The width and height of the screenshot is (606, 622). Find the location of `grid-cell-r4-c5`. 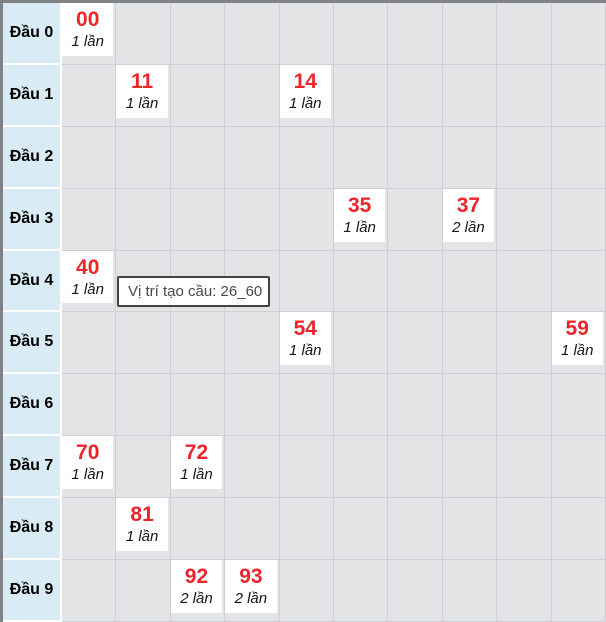

grid-cell-r4-c5 is located at coordinates (361, 281).